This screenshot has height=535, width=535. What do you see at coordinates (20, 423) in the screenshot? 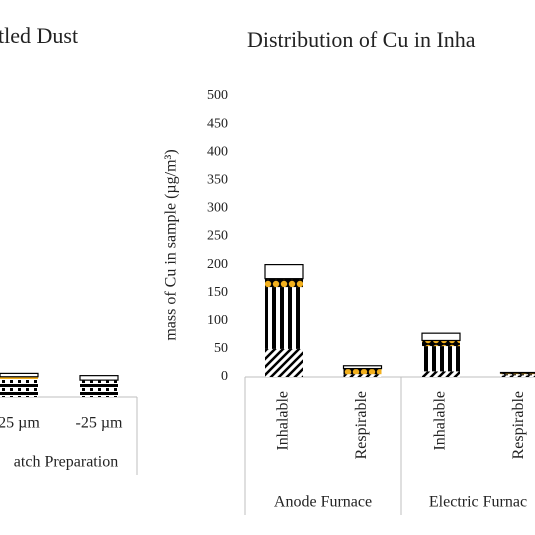
I see `x-tick-label: 25 µm` at bounding box center [20, 423].